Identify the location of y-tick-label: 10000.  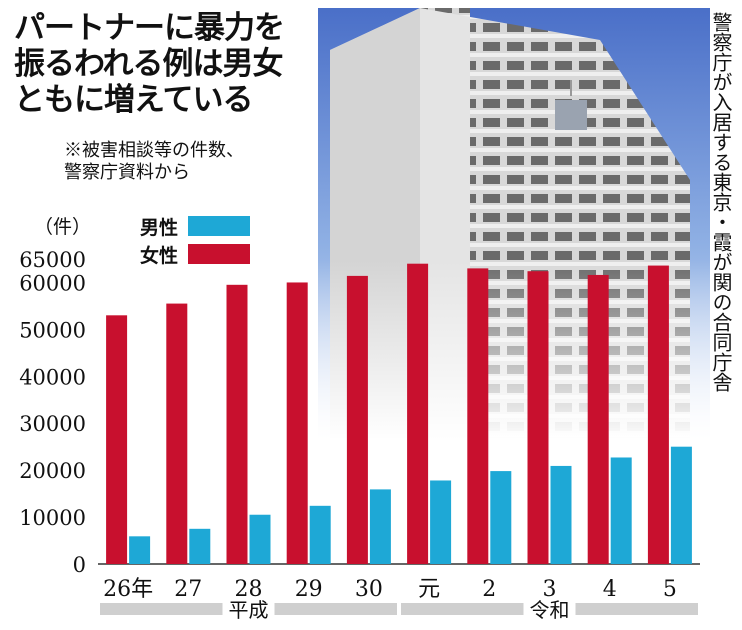
(52, 518).